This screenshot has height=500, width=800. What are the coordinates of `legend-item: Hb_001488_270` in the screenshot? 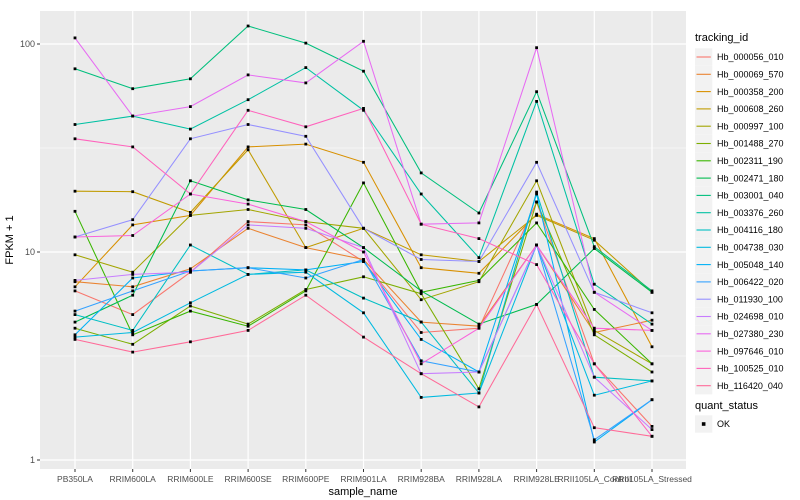 It's located at (739, 143).